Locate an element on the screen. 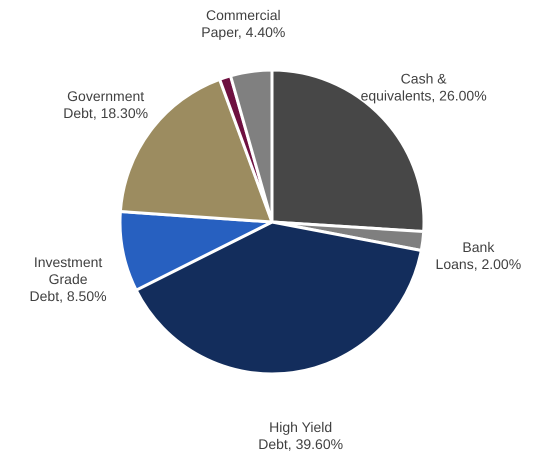 This screenshot has height=461, width=544. slice-label: Investment Grade Debt, 8.50% is located at coordinates (68, 279).